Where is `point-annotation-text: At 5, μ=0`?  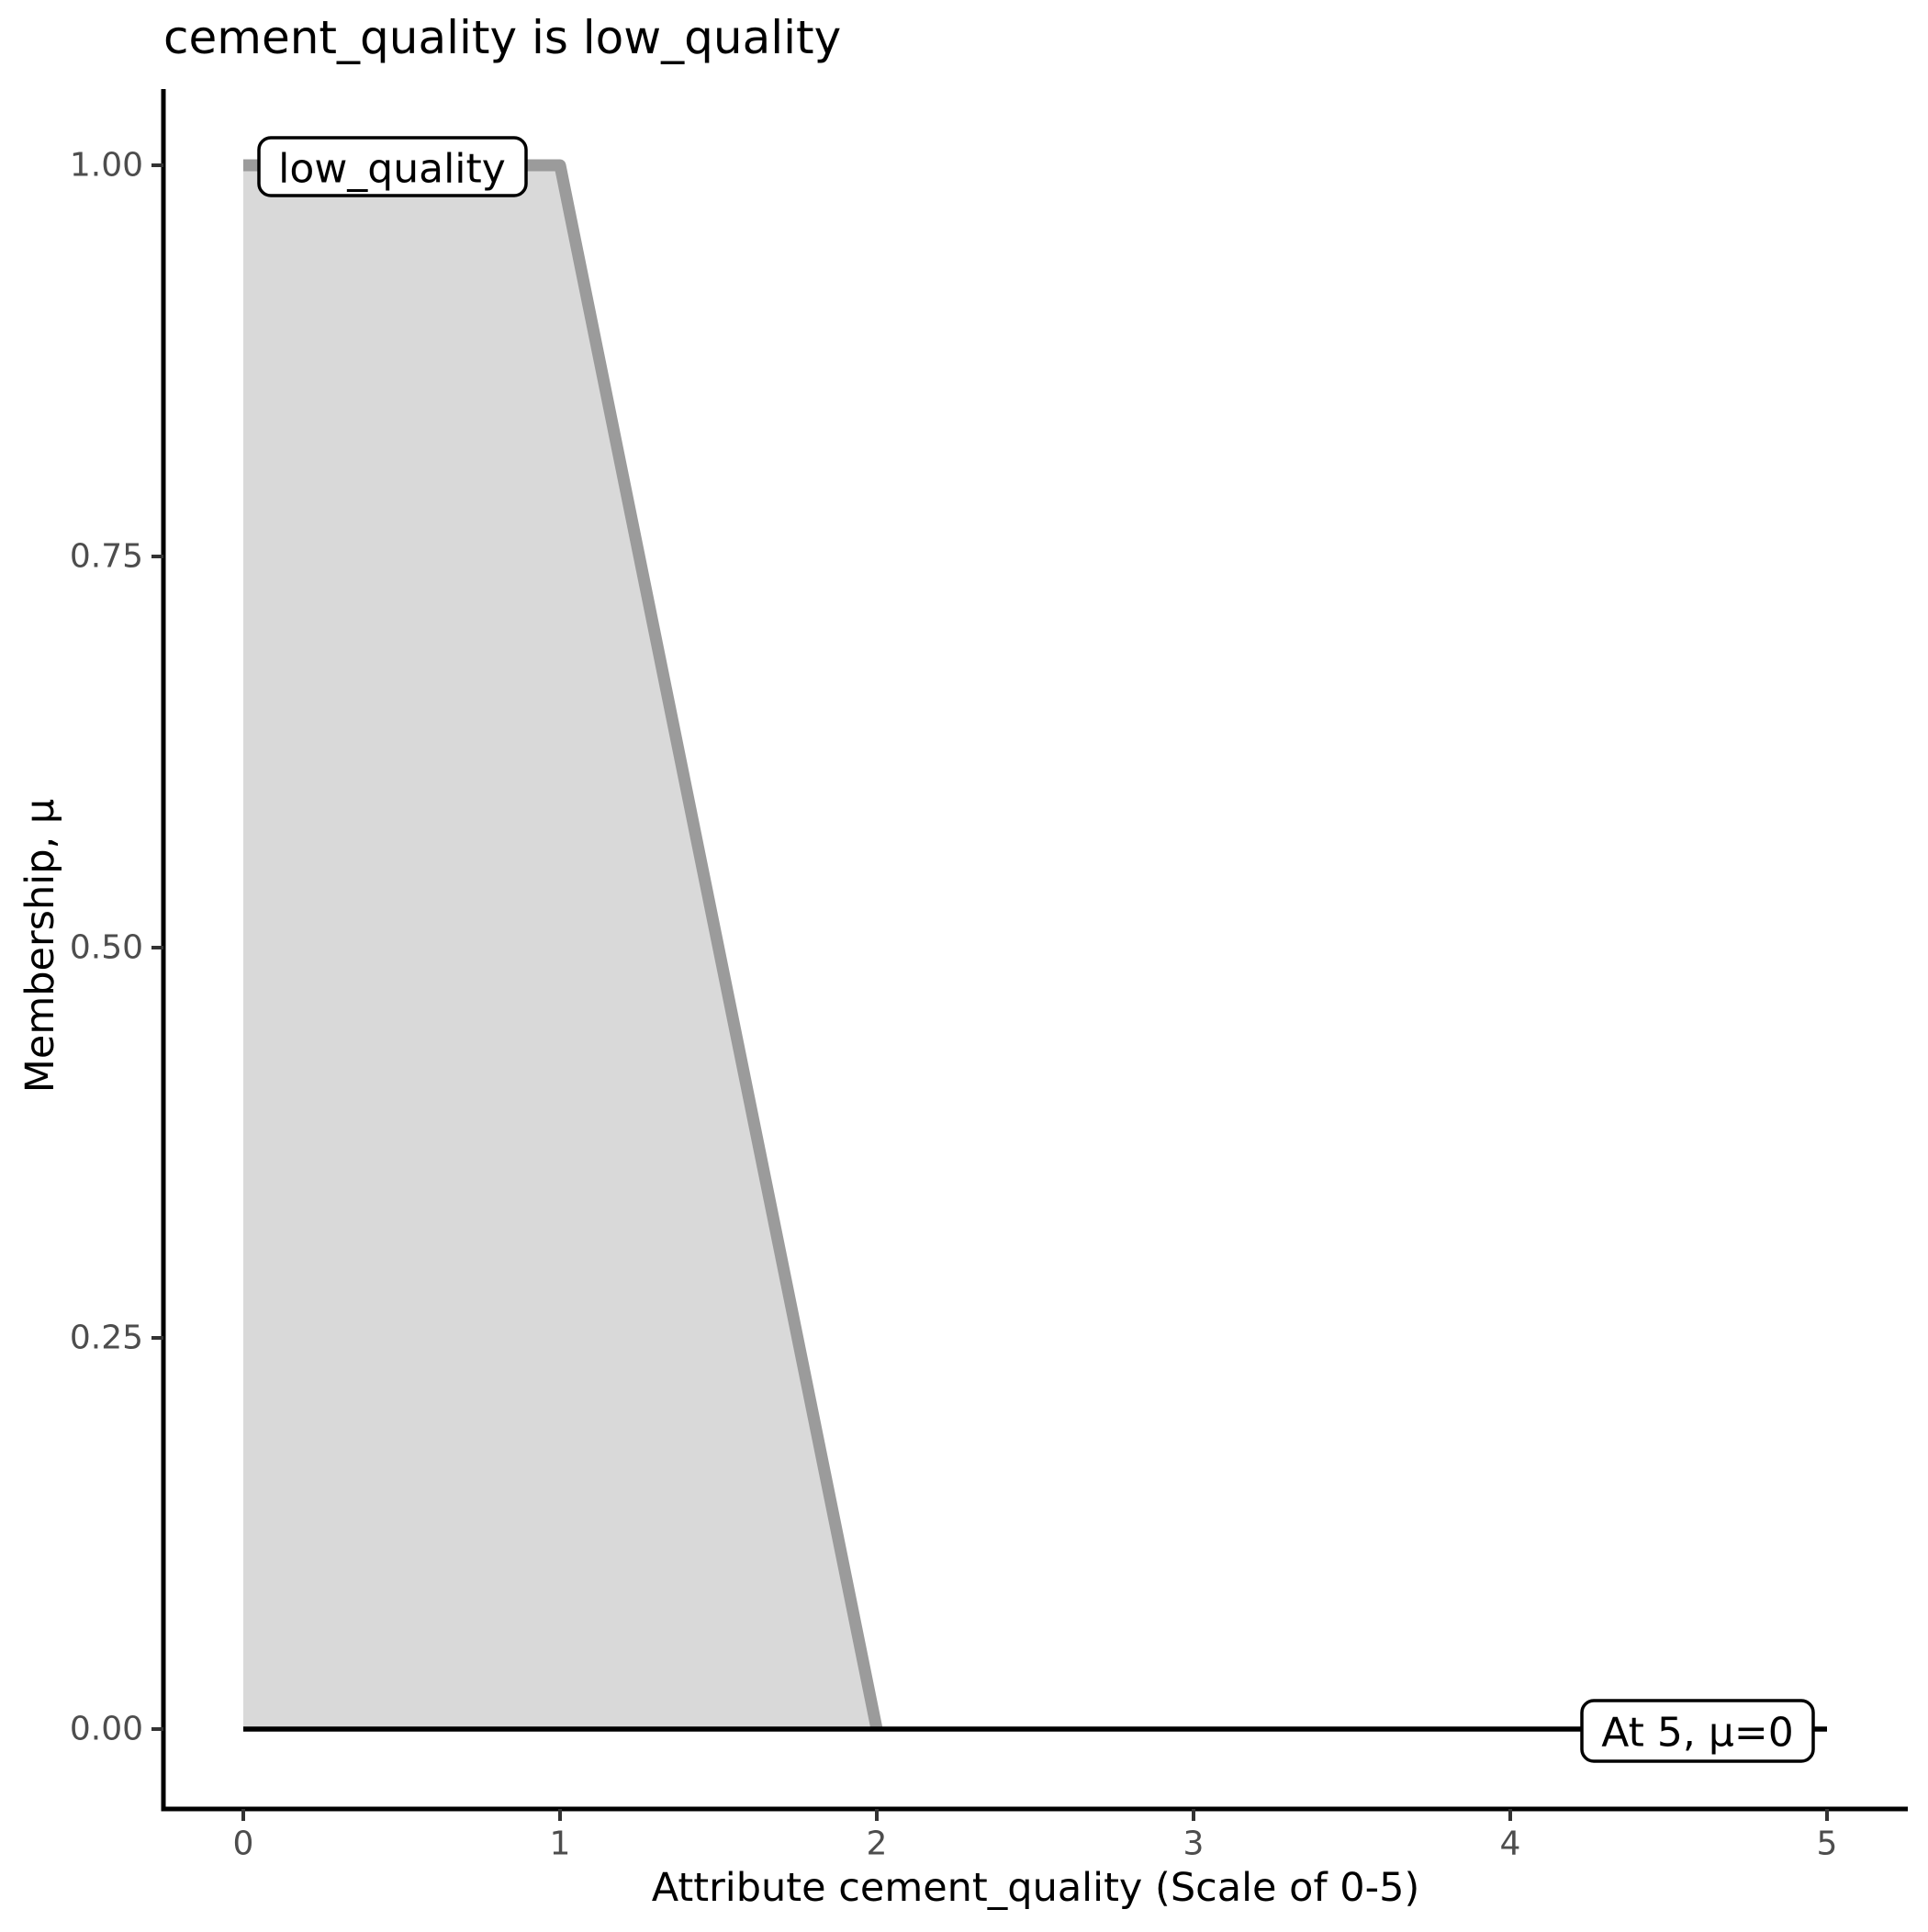 point-annotation-text: At 5, μ=0 is located at coordinates (1697, 1733).